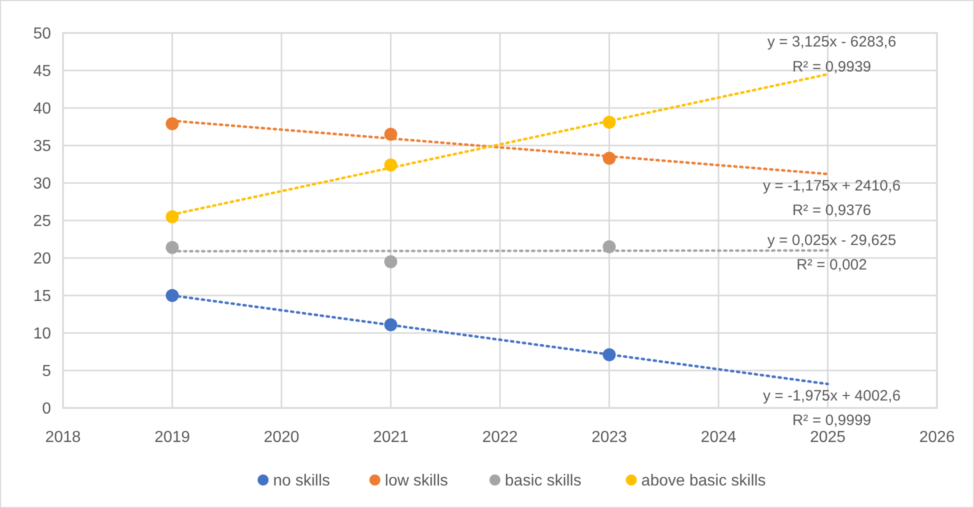 This screenshot has height=508, width=974. Describe the element at coordinates (42, 334) in the screenshot. I see `y-tick-label: 10` at that location.